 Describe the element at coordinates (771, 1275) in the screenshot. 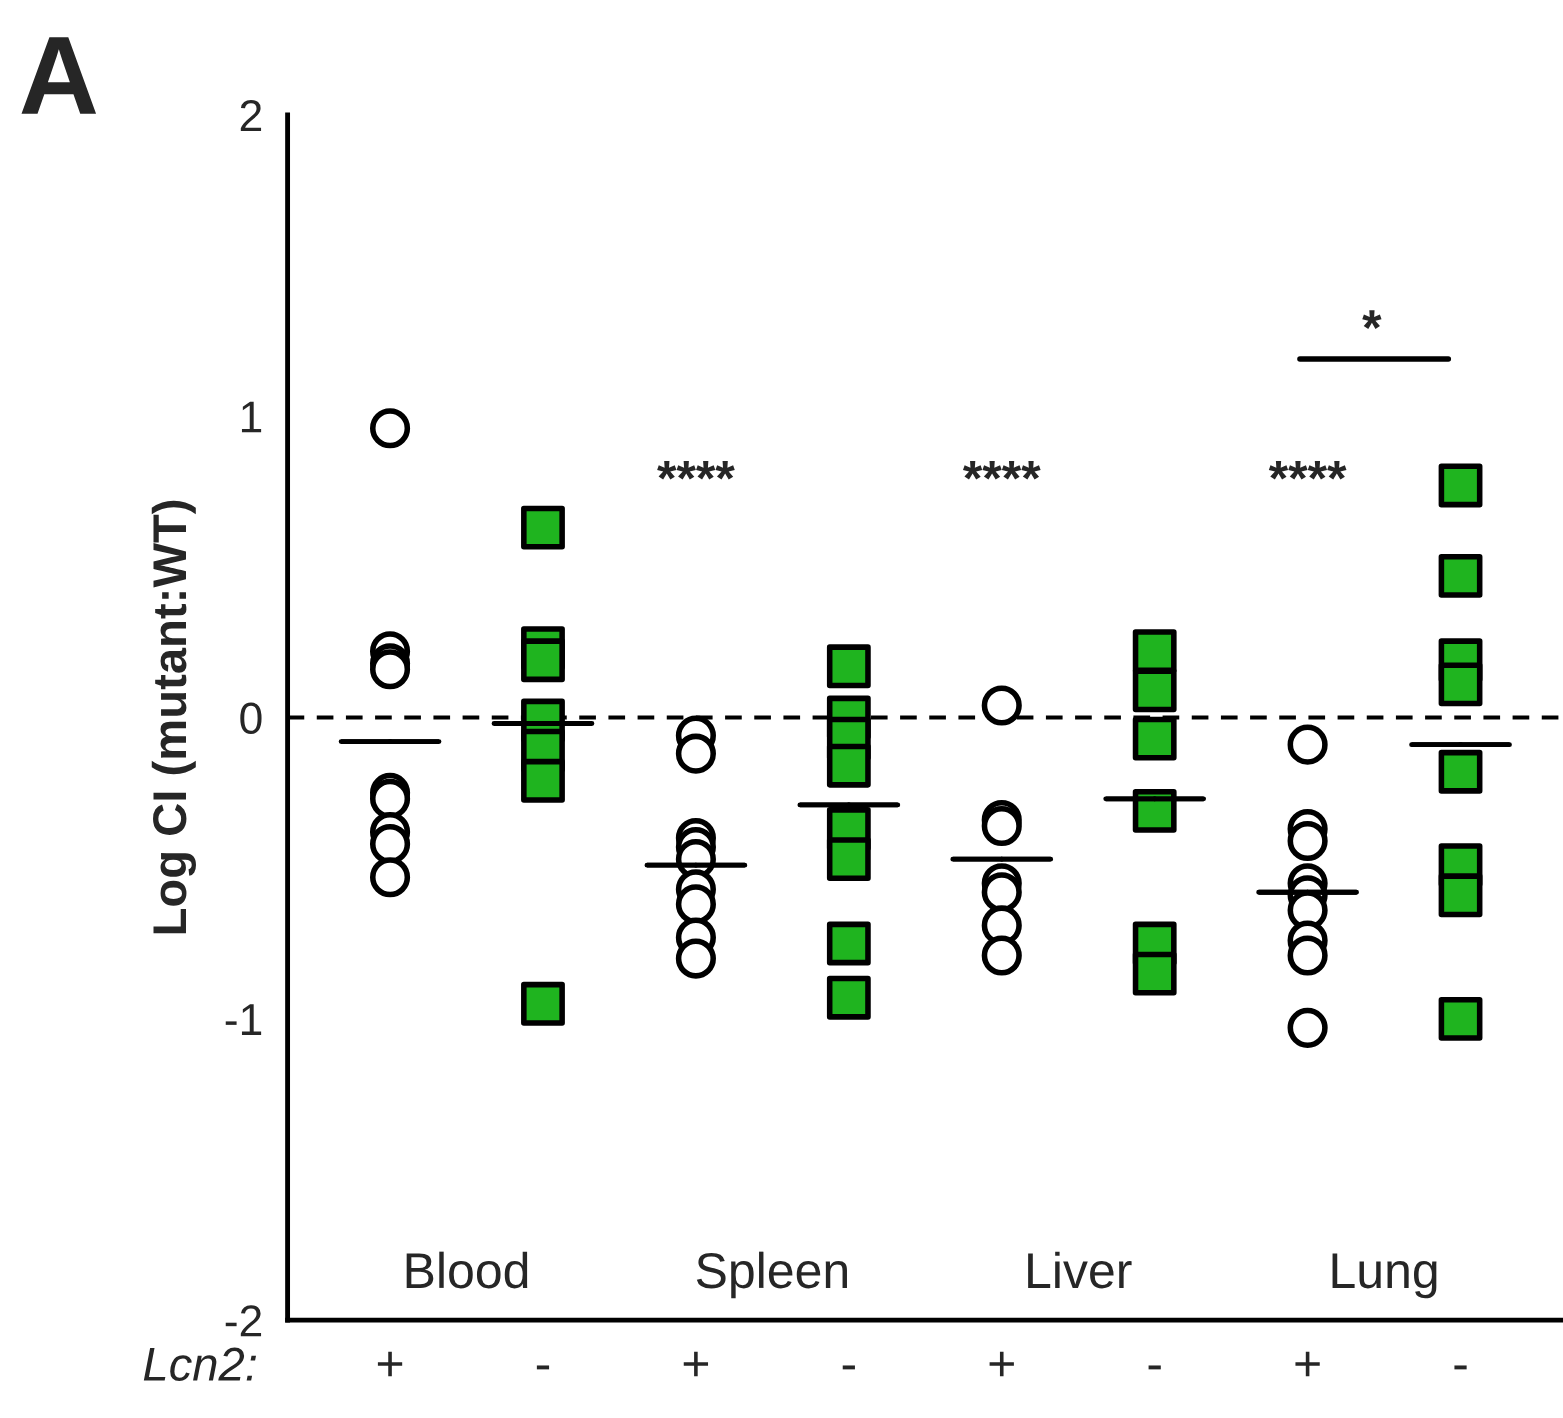

I see `annotation: Spleen` at that location.